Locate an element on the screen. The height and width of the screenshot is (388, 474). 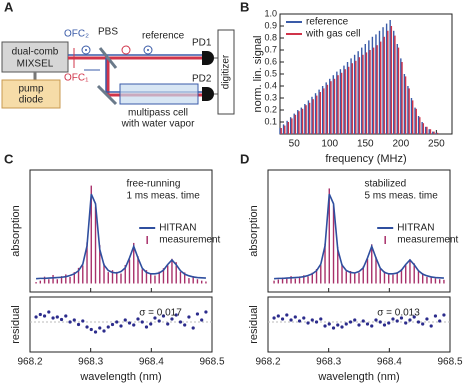
annotation: free-running is located at coordinates (153, 184).